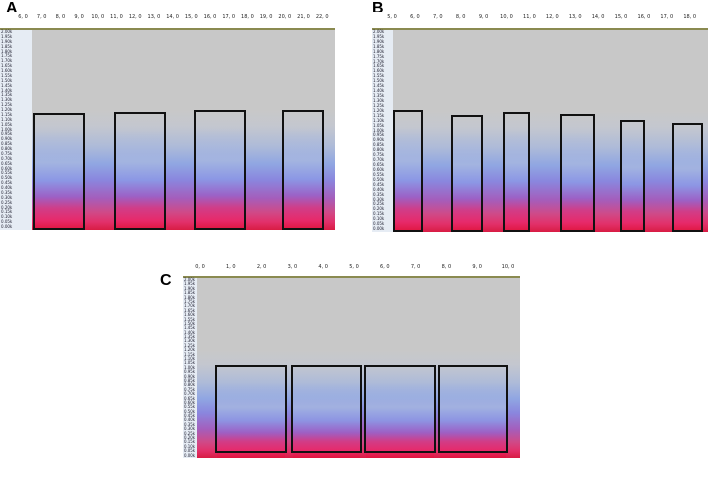 The image size is (708, 485). Describe the element at coordinates (190, 451) in the screenshot. I see `frequency-tick-label: 0.05k` at that location.